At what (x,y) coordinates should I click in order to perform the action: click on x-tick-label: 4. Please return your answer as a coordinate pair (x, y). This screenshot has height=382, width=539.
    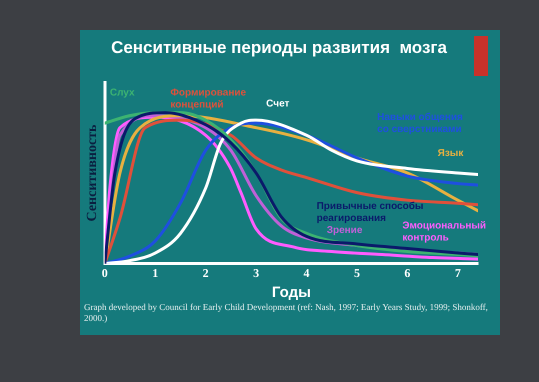
    Looking at the image, I should click on (307, 273).